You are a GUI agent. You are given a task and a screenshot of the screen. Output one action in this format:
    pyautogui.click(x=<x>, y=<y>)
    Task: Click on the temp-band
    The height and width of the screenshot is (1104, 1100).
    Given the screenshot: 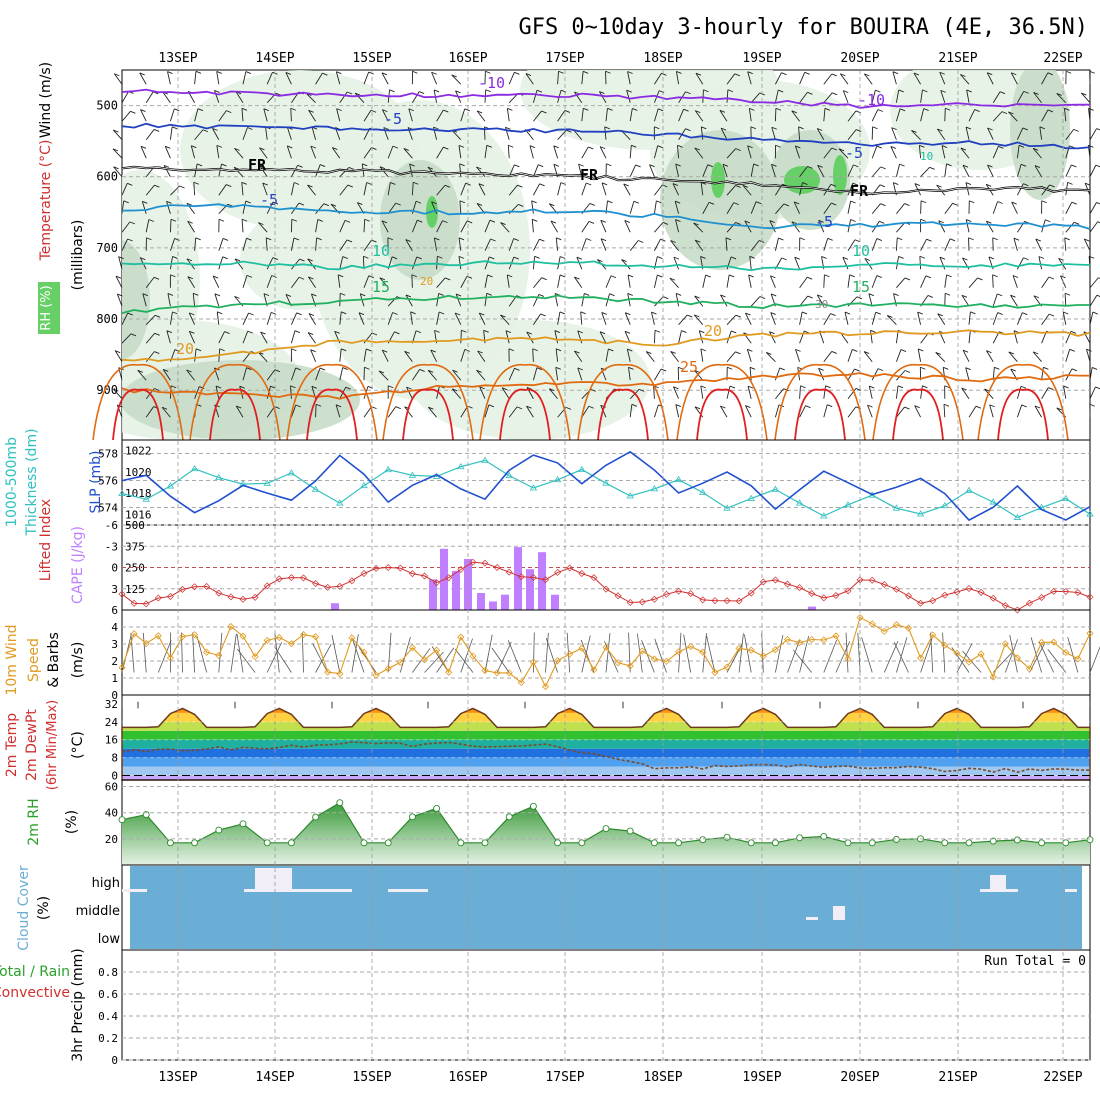 What is the action you would take?
    pyautogui.click(x=606, y=753)
    